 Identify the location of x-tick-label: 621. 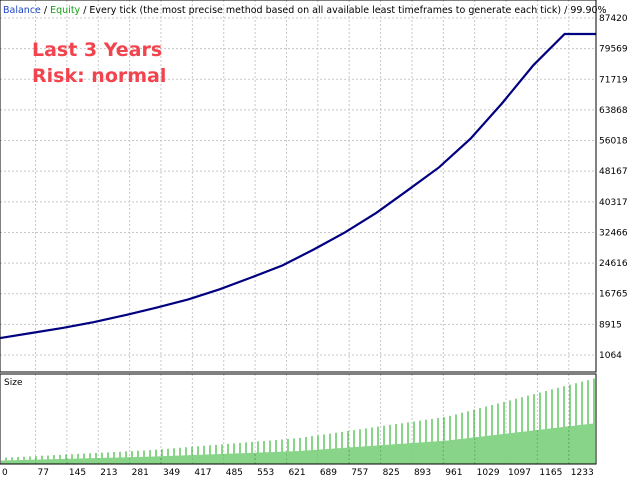
(296, 473).